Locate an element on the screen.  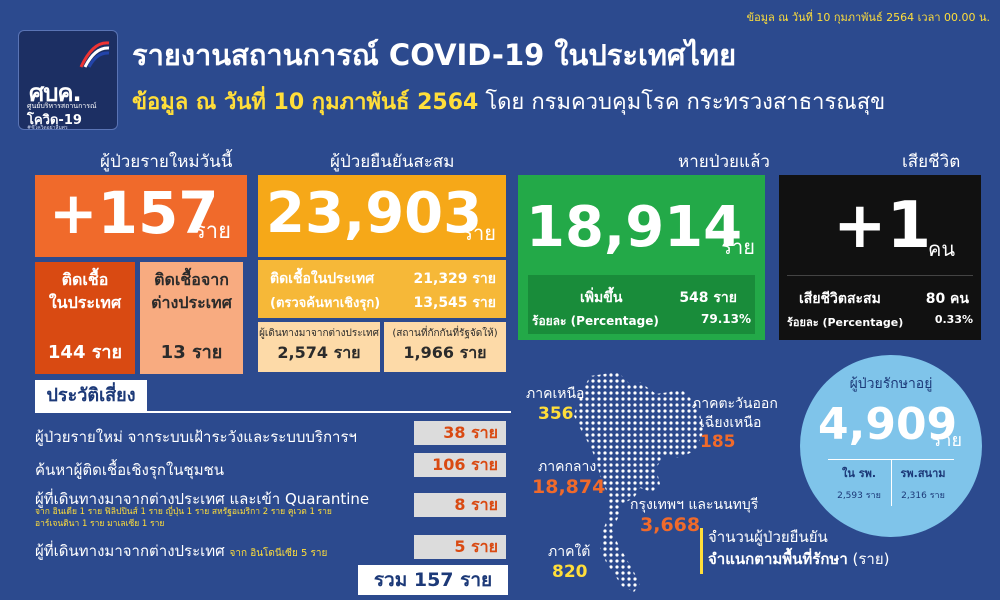
traveler-card: ผู้เดินทางมาจากต่างประเทศ 2,574 ราย is located at coordinates (319, 347).